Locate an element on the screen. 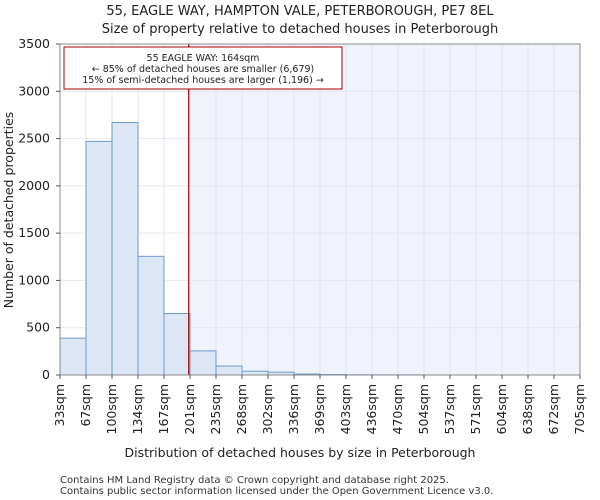  bar-100sqm is located at coordinates (125, 248).